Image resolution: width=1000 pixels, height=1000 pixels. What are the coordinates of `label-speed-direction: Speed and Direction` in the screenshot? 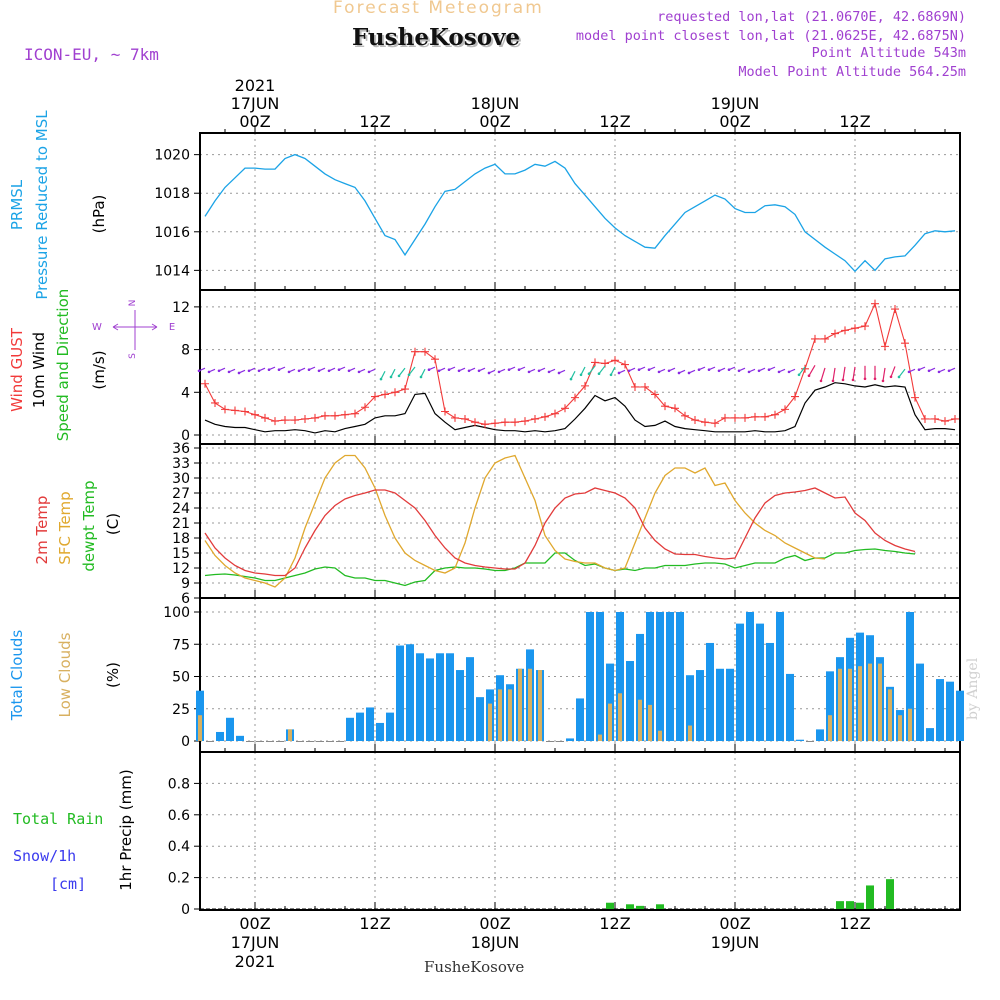 It's located at (63, 365).